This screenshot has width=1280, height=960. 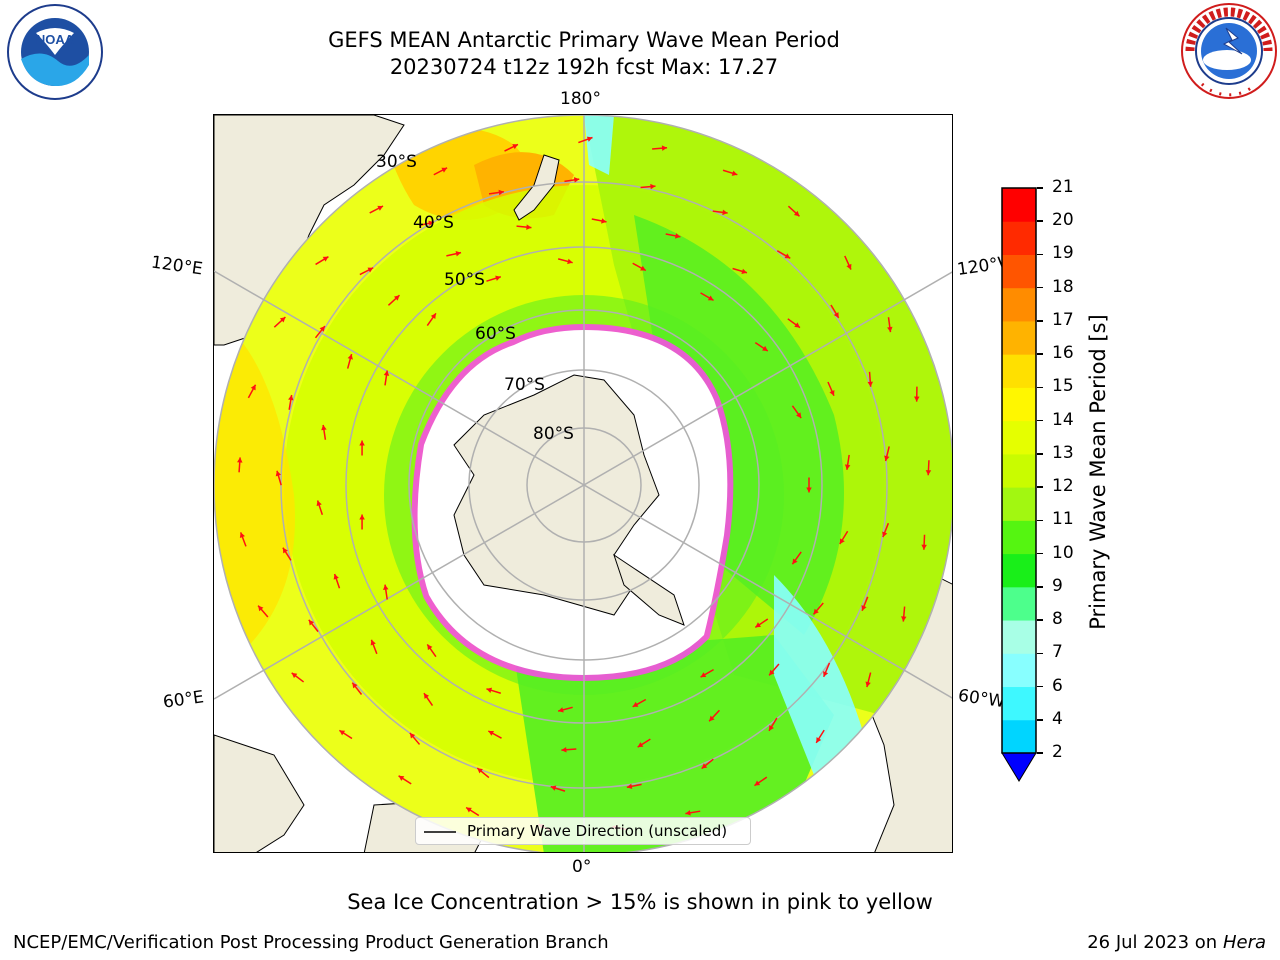 I want to click on antarctica-landmass, so click(x=556, y=495).